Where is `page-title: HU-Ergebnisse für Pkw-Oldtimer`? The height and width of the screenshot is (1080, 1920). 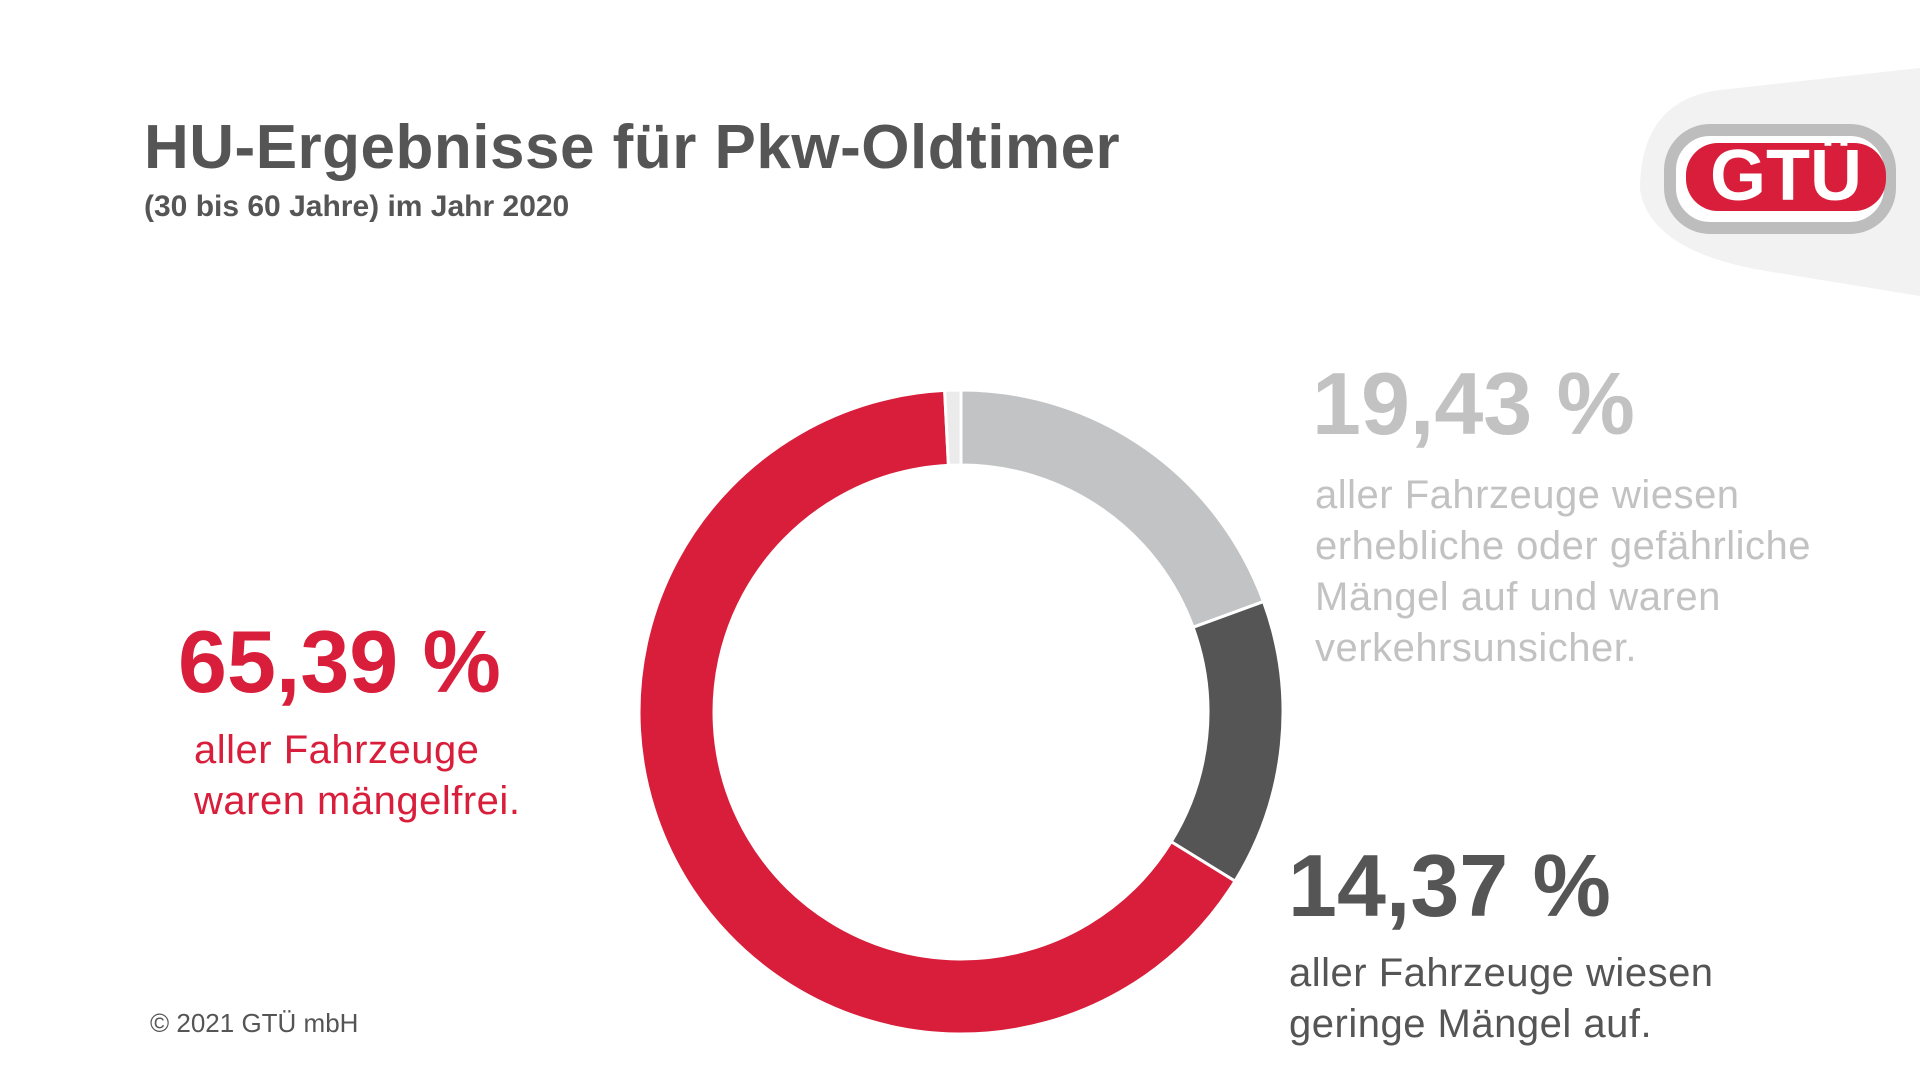
page-title: HU-Ergebnisse für Pkw-Oldtimer is located at coordinates (632, 147).